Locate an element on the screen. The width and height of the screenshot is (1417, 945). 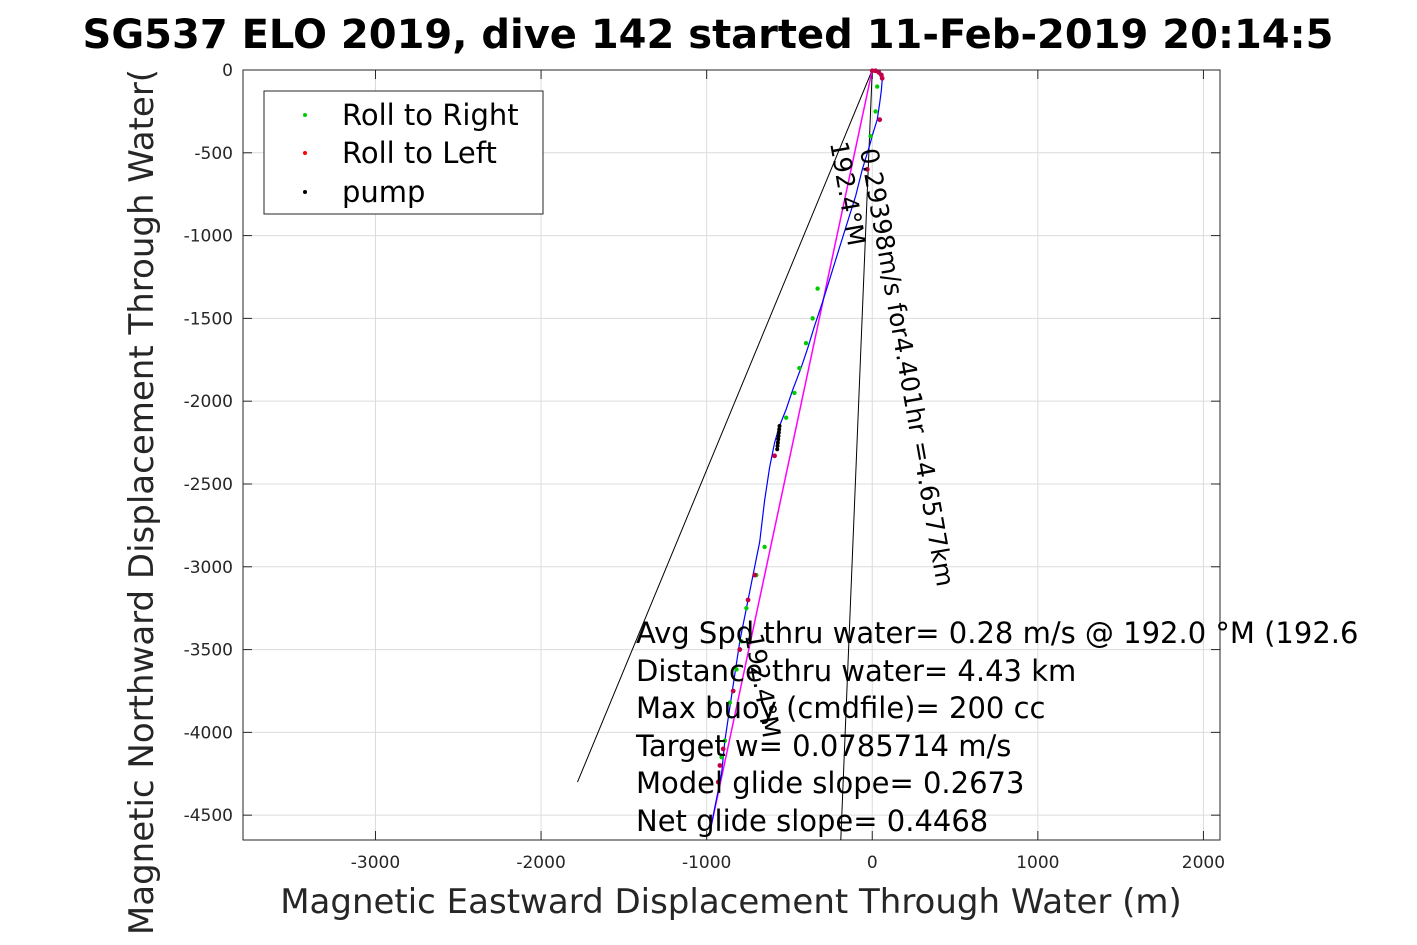
points-group is located at coordinates (800, 426).